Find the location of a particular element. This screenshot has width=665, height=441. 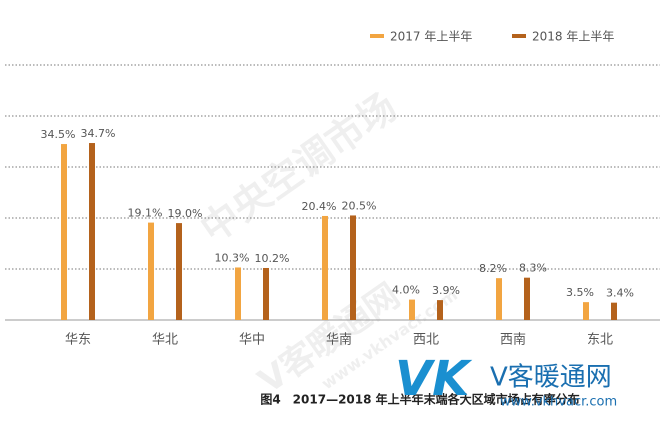

value-label: 20.4% is located at coordinates (319, 206).